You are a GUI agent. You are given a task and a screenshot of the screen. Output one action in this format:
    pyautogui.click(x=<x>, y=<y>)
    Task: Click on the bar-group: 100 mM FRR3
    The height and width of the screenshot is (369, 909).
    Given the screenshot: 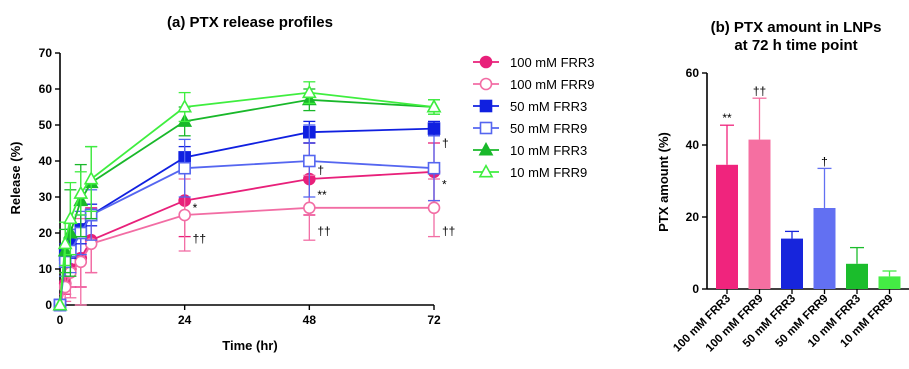 What is the action you would take?
    pyautogui.click(x=704, y=239)
    